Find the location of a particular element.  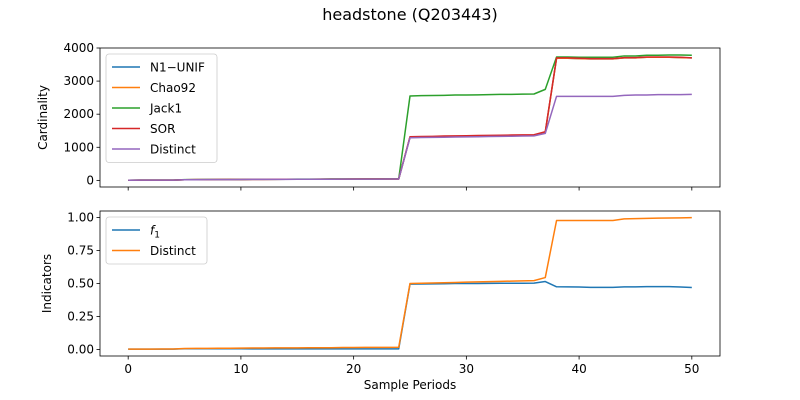

x-tick-label: 10 is located at coordinates (240, 369).